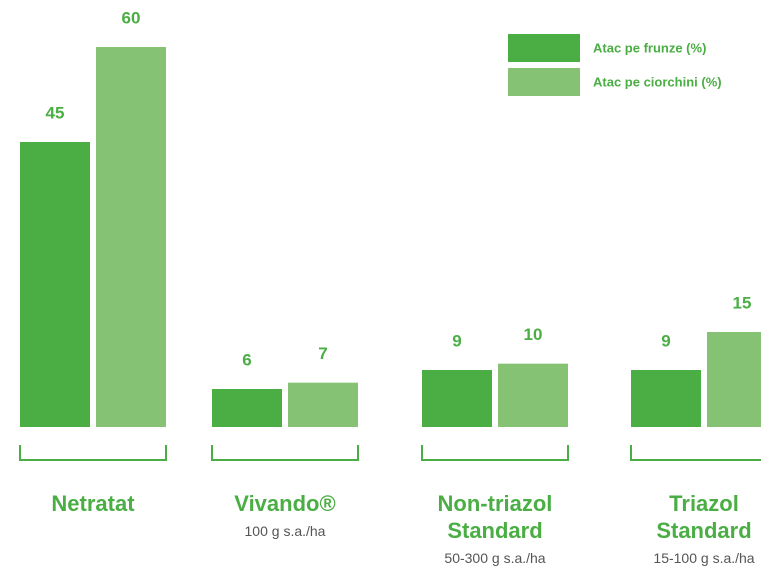  I want to click on category-label-group: Triazol Standard 15-100 g s.a./ha, so click(692, 528).